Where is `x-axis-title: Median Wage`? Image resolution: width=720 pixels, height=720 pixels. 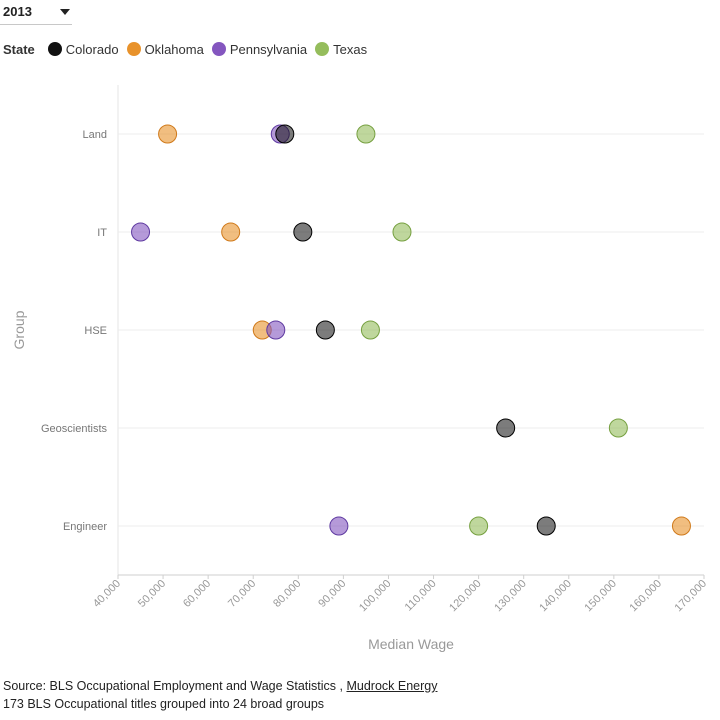 x-axis-title: Median Wage is located at coordinates (411, 644).